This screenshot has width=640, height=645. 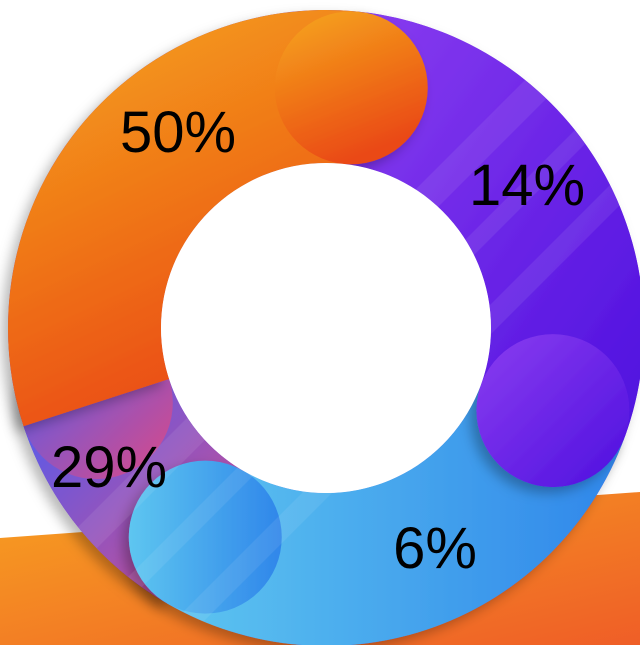 What do you see at coordinates (435, 548) in the screenshot?
I see `slice-label-6: 6%` at bounding box center [435, 548].